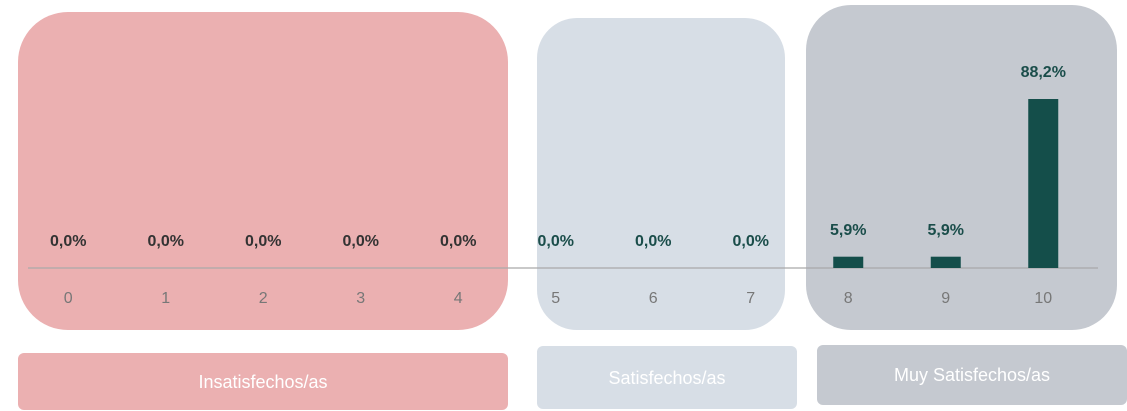  What do you see at coordinates (1043, 72) in the screenshot?
I see `value-label: 88,2%` at bounding box center [1043, 72].